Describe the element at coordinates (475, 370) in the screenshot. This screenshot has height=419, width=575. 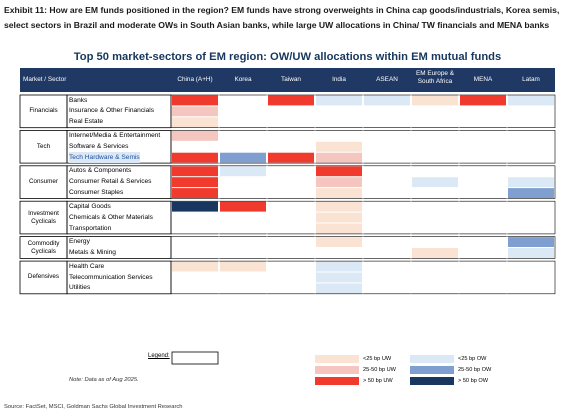
I see `legend-label: 25-50 bp OW` at that location.